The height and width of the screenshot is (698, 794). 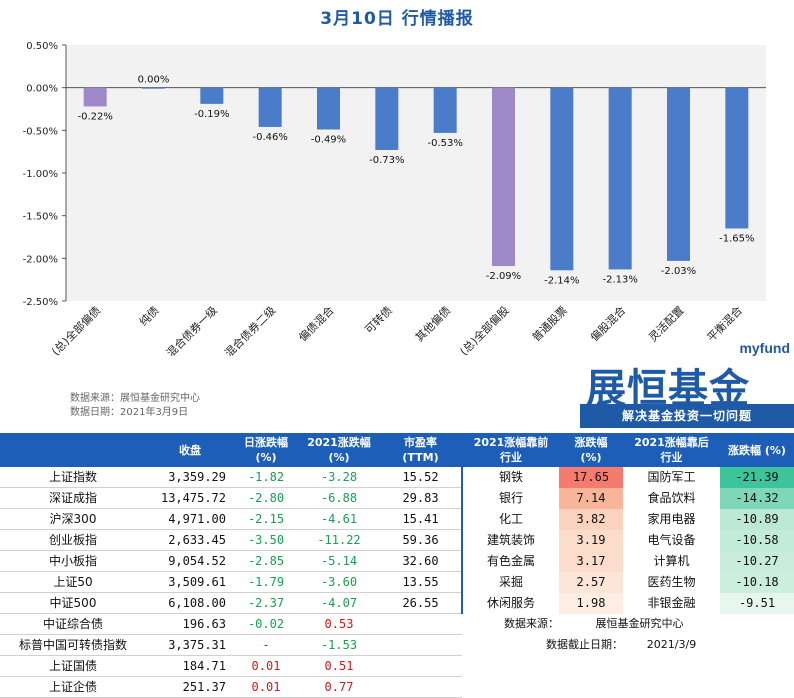 What do you see at coordinates (269, 137) in the screenshot?
I see `data-label: -0.46%` at bounding box center [269, 137].